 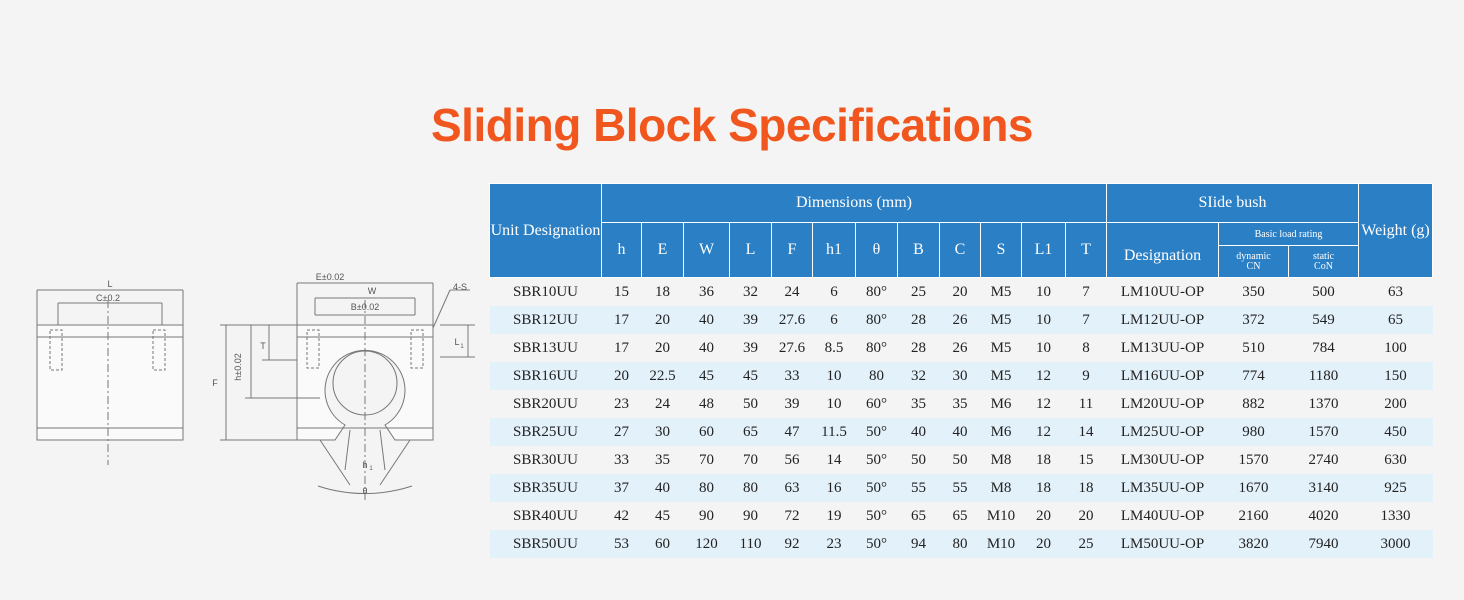 I want to click on cell-unit: SBR16UU, so click(x=545, y=376).